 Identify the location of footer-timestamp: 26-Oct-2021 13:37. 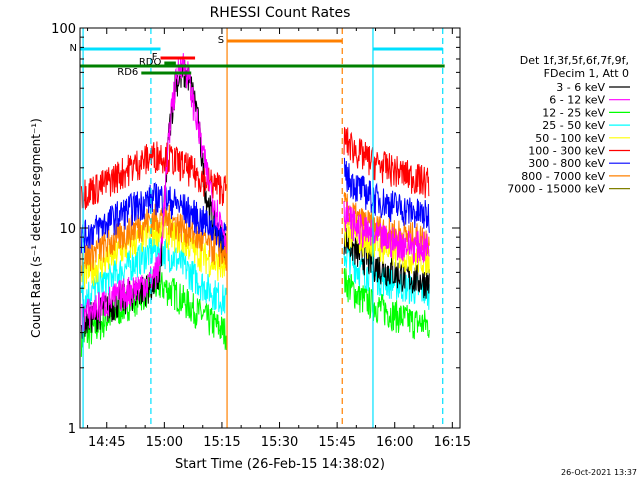
(599, 472).